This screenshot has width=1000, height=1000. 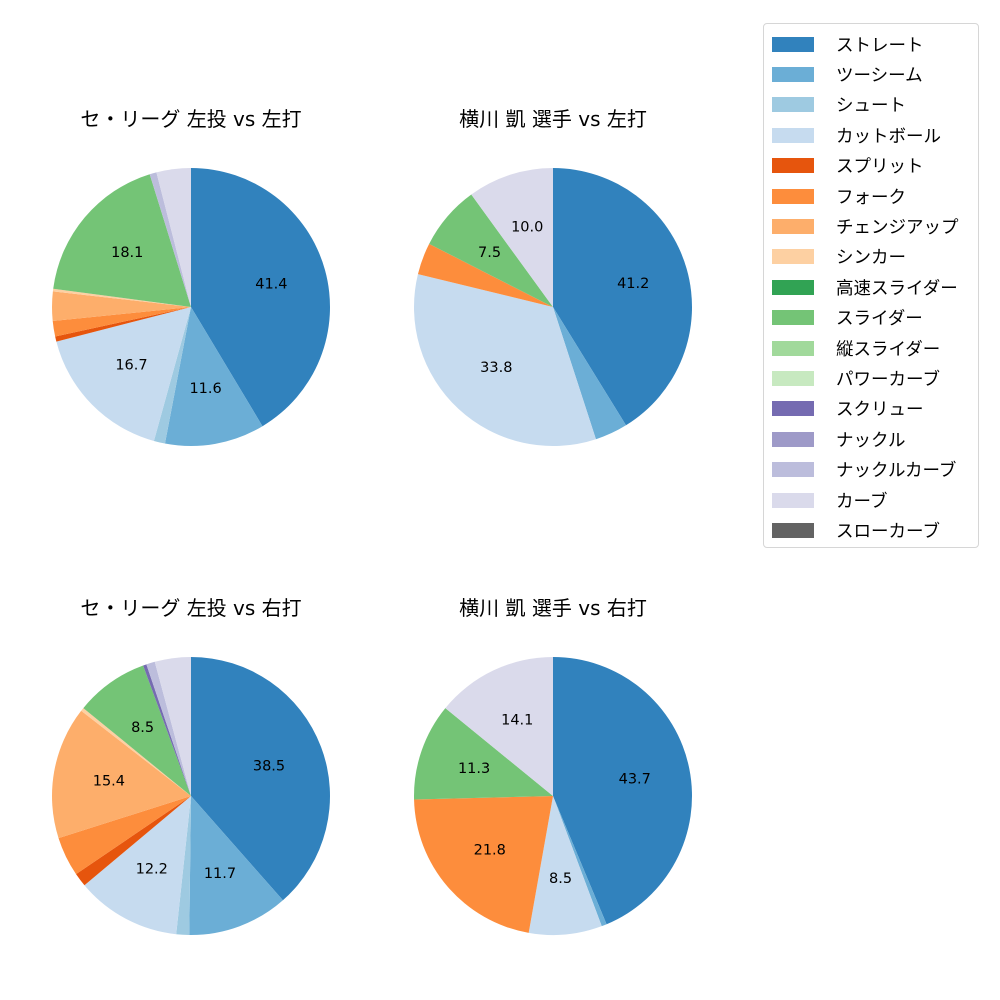 I want to click on slice-label: 41.2, so click(x=633, y=284).